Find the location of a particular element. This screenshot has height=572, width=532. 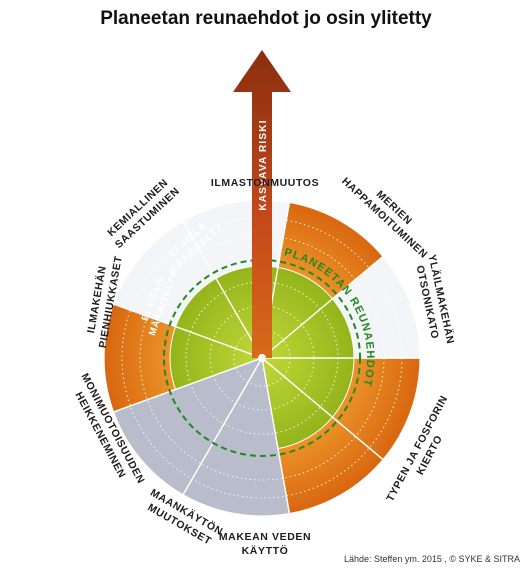

safe-zone-biodiversity is located at coordinates (297, 403).